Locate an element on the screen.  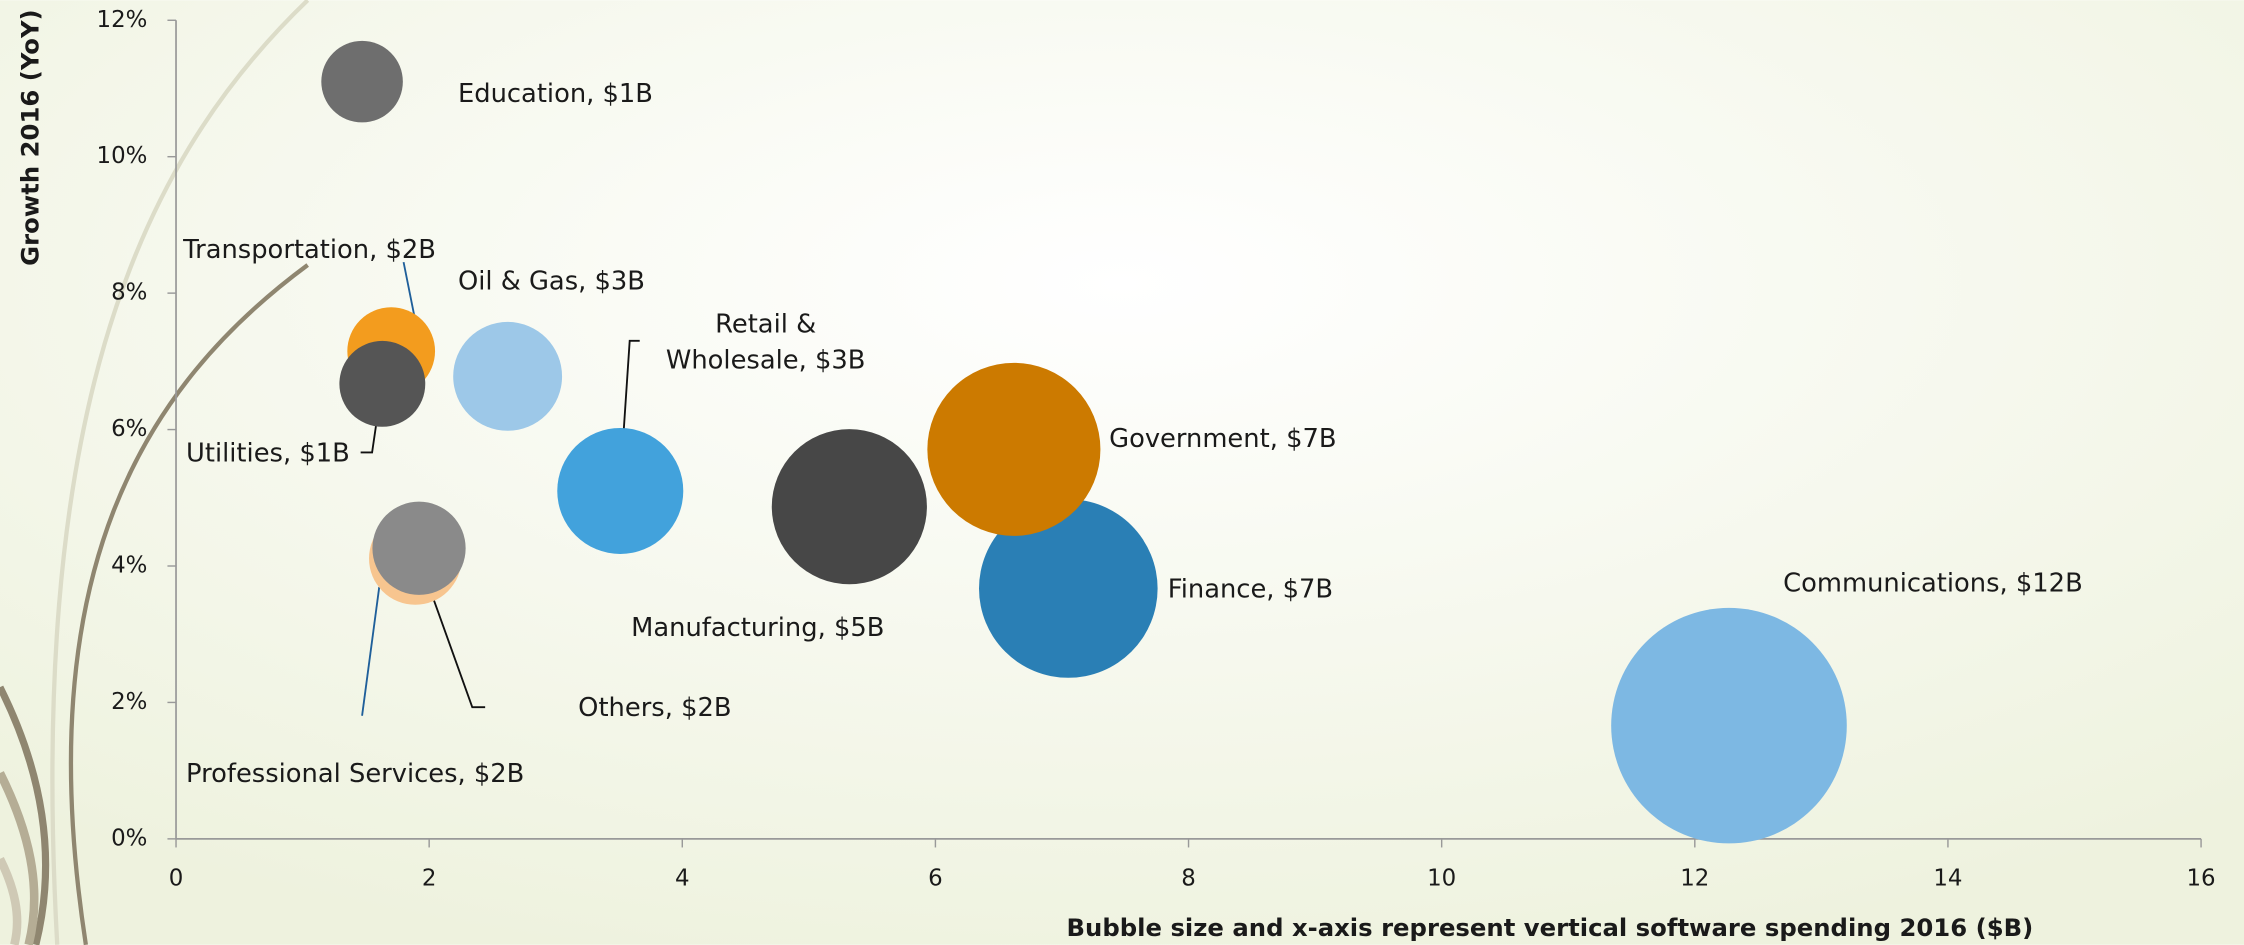
x-tick-label: 4 is located at coordinates (682, 878).